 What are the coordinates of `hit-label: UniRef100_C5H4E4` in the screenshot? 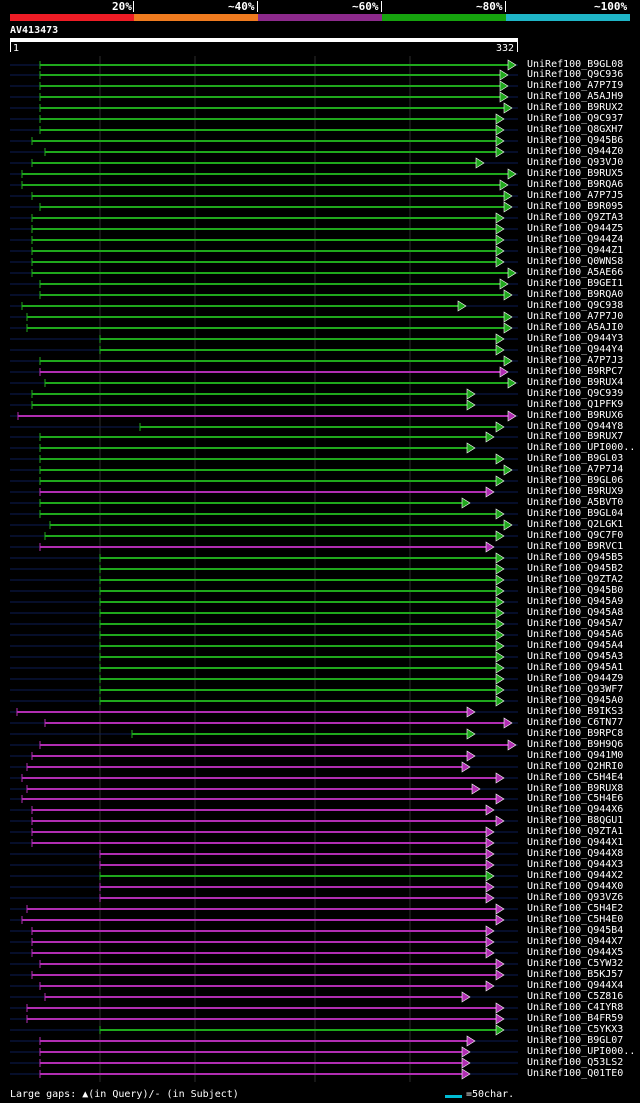 It's located at (575, 777).